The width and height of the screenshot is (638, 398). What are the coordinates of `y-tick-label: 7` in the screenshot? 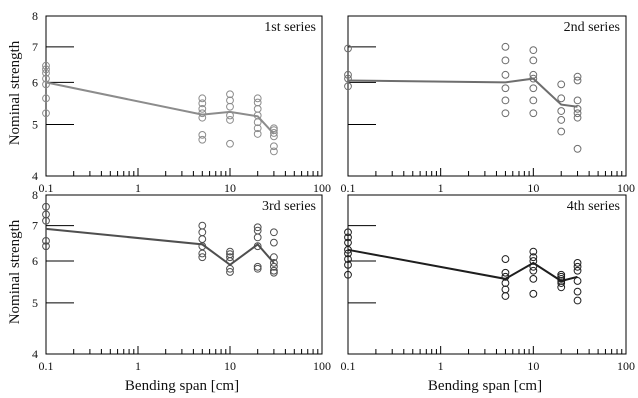 It's located at (35, 226).